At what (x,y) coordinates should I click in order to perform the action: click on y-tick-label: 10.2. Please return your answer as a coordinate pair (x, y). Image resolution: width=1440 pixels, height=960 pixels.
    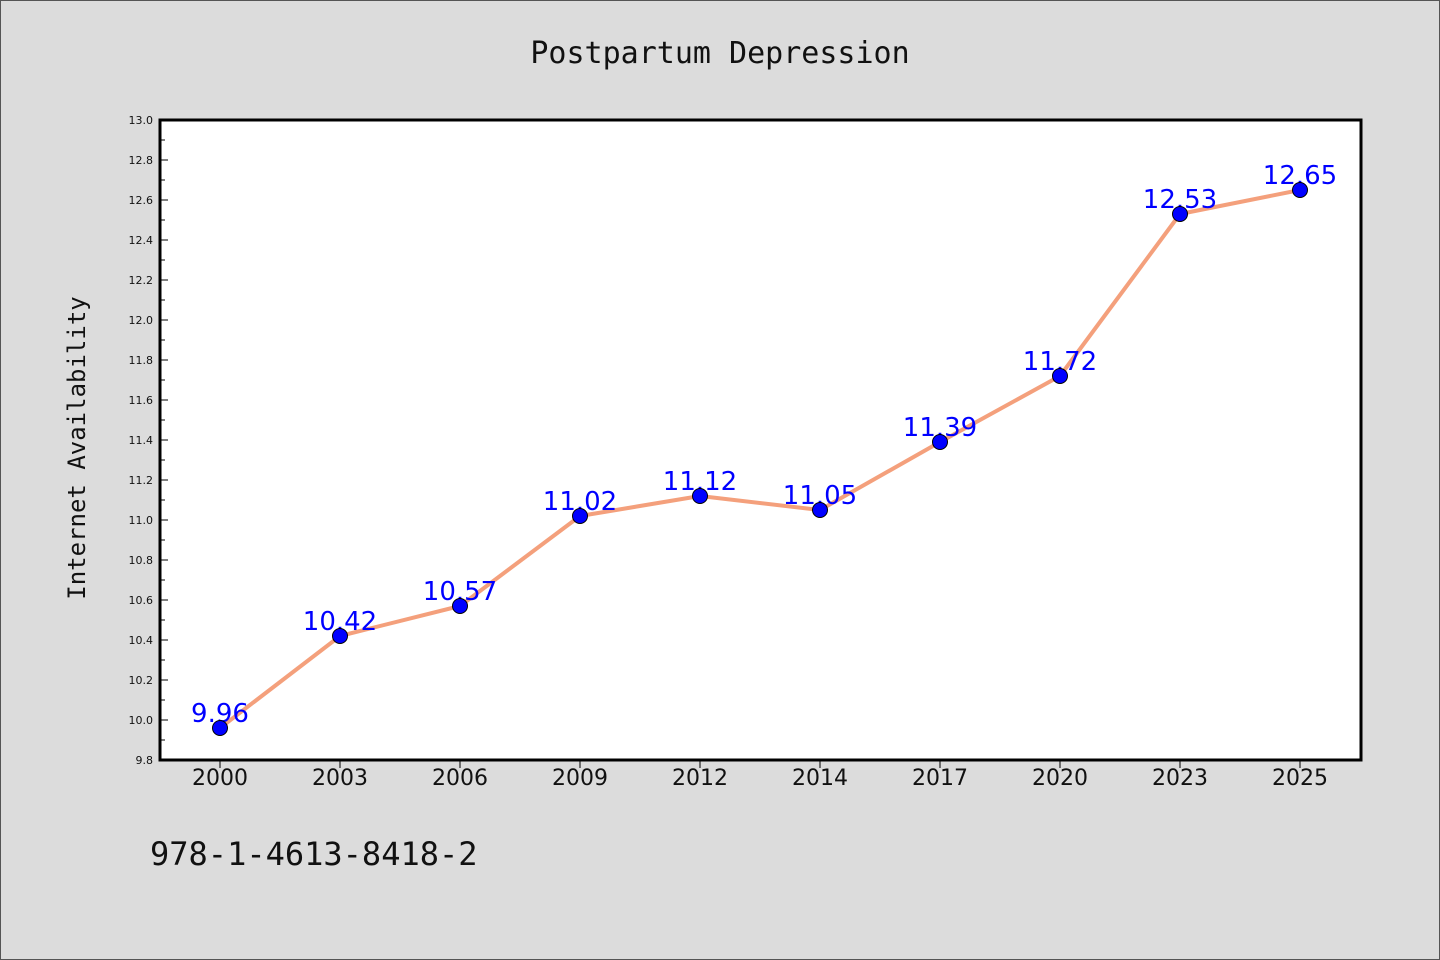
    Looking at the image, I should click on (141, 680).